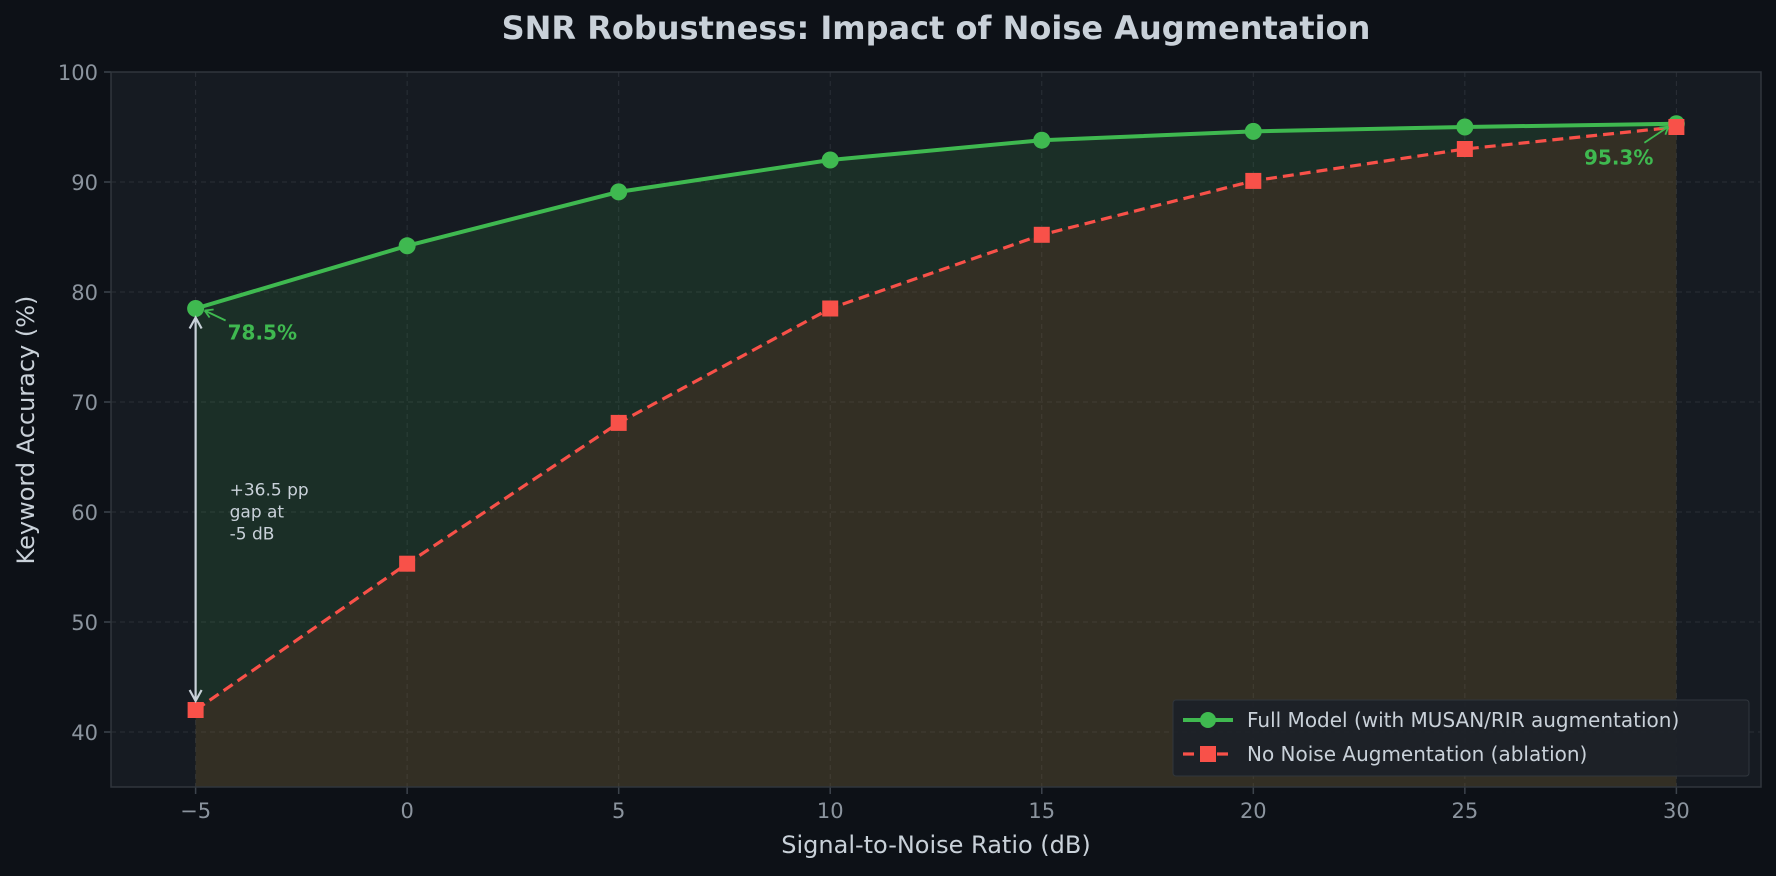  I want to click on gap-annotation-line: gap at, so click(257, 513).